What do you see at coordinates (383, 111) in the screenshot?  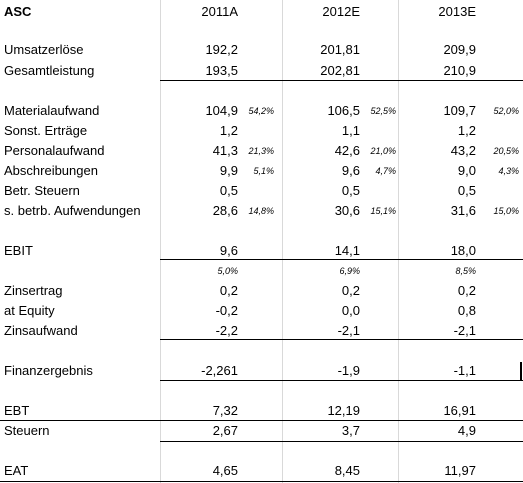 I see `percent-cell: 52,5%` at bounding box center [383, 111].